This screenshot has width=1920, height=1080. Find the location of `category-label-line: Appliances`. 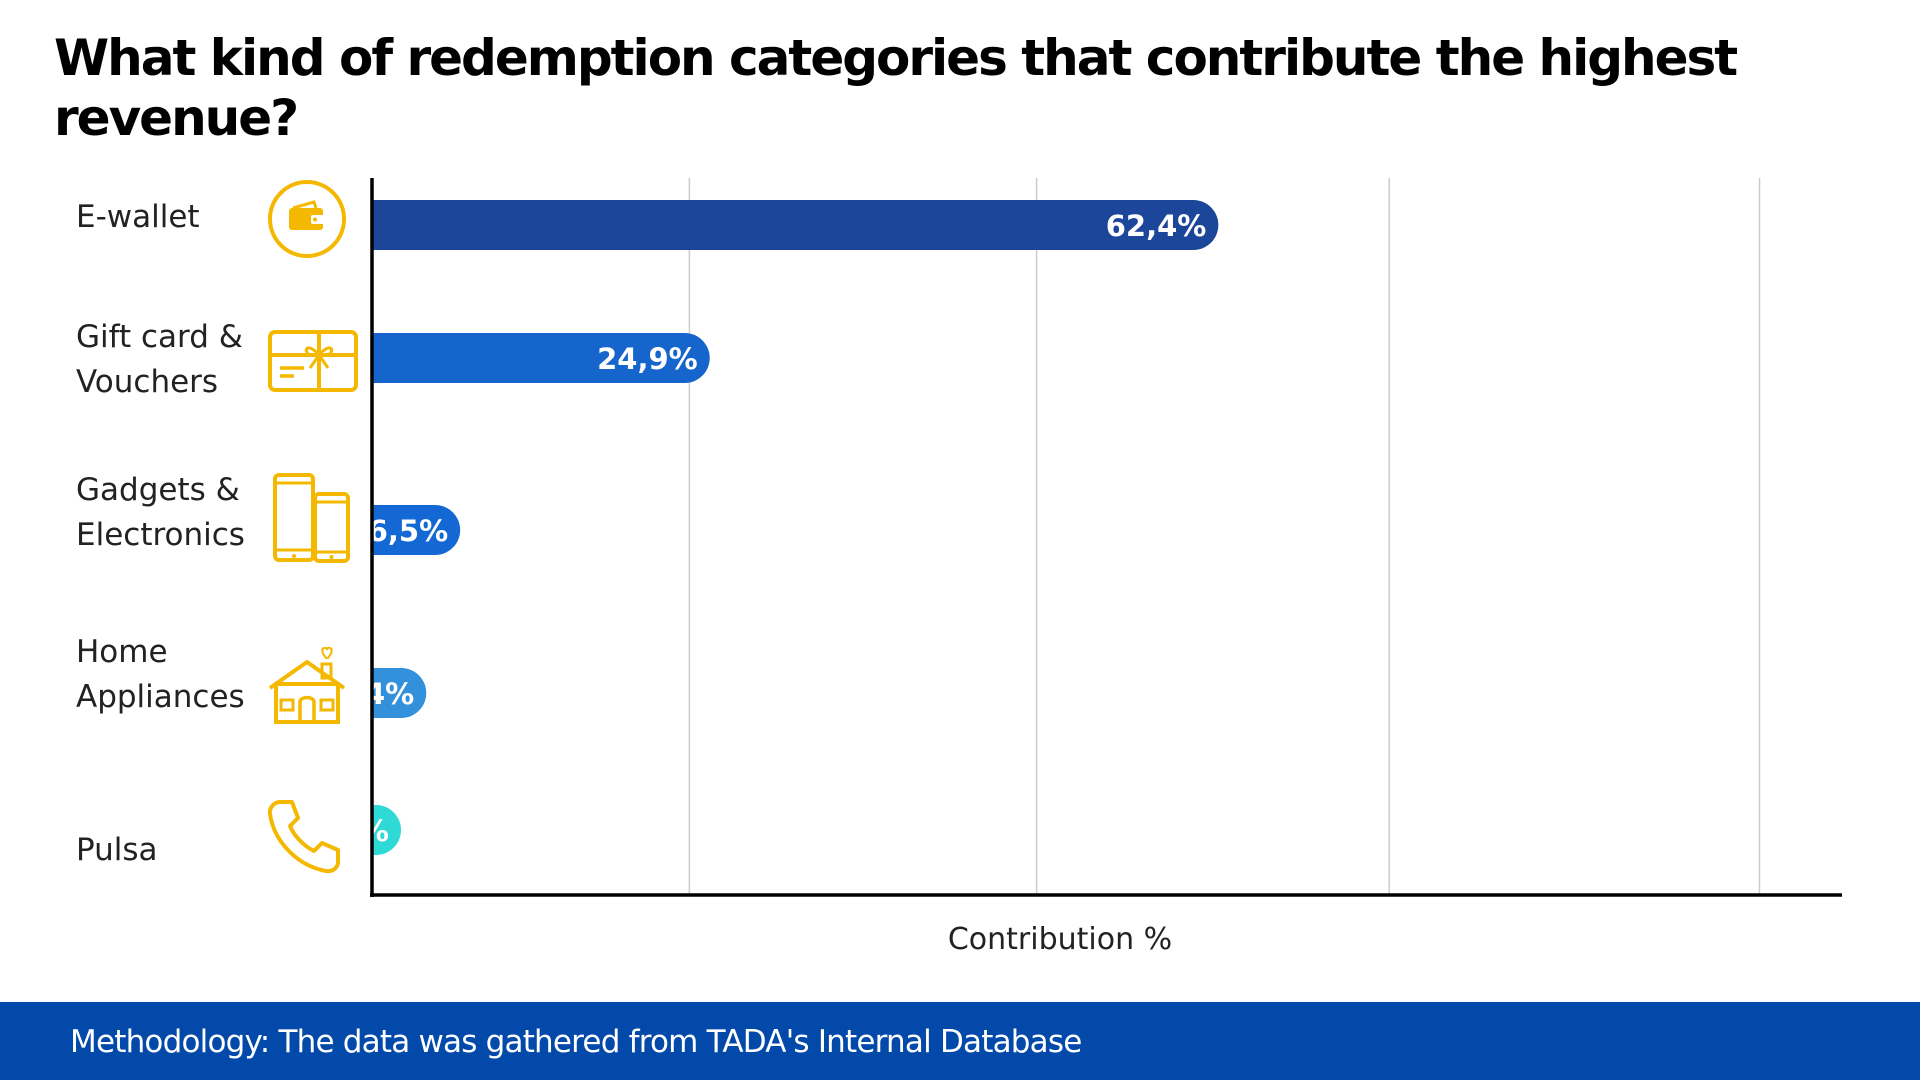

category-label-line: Appliances is located at coordinates (160, 697).